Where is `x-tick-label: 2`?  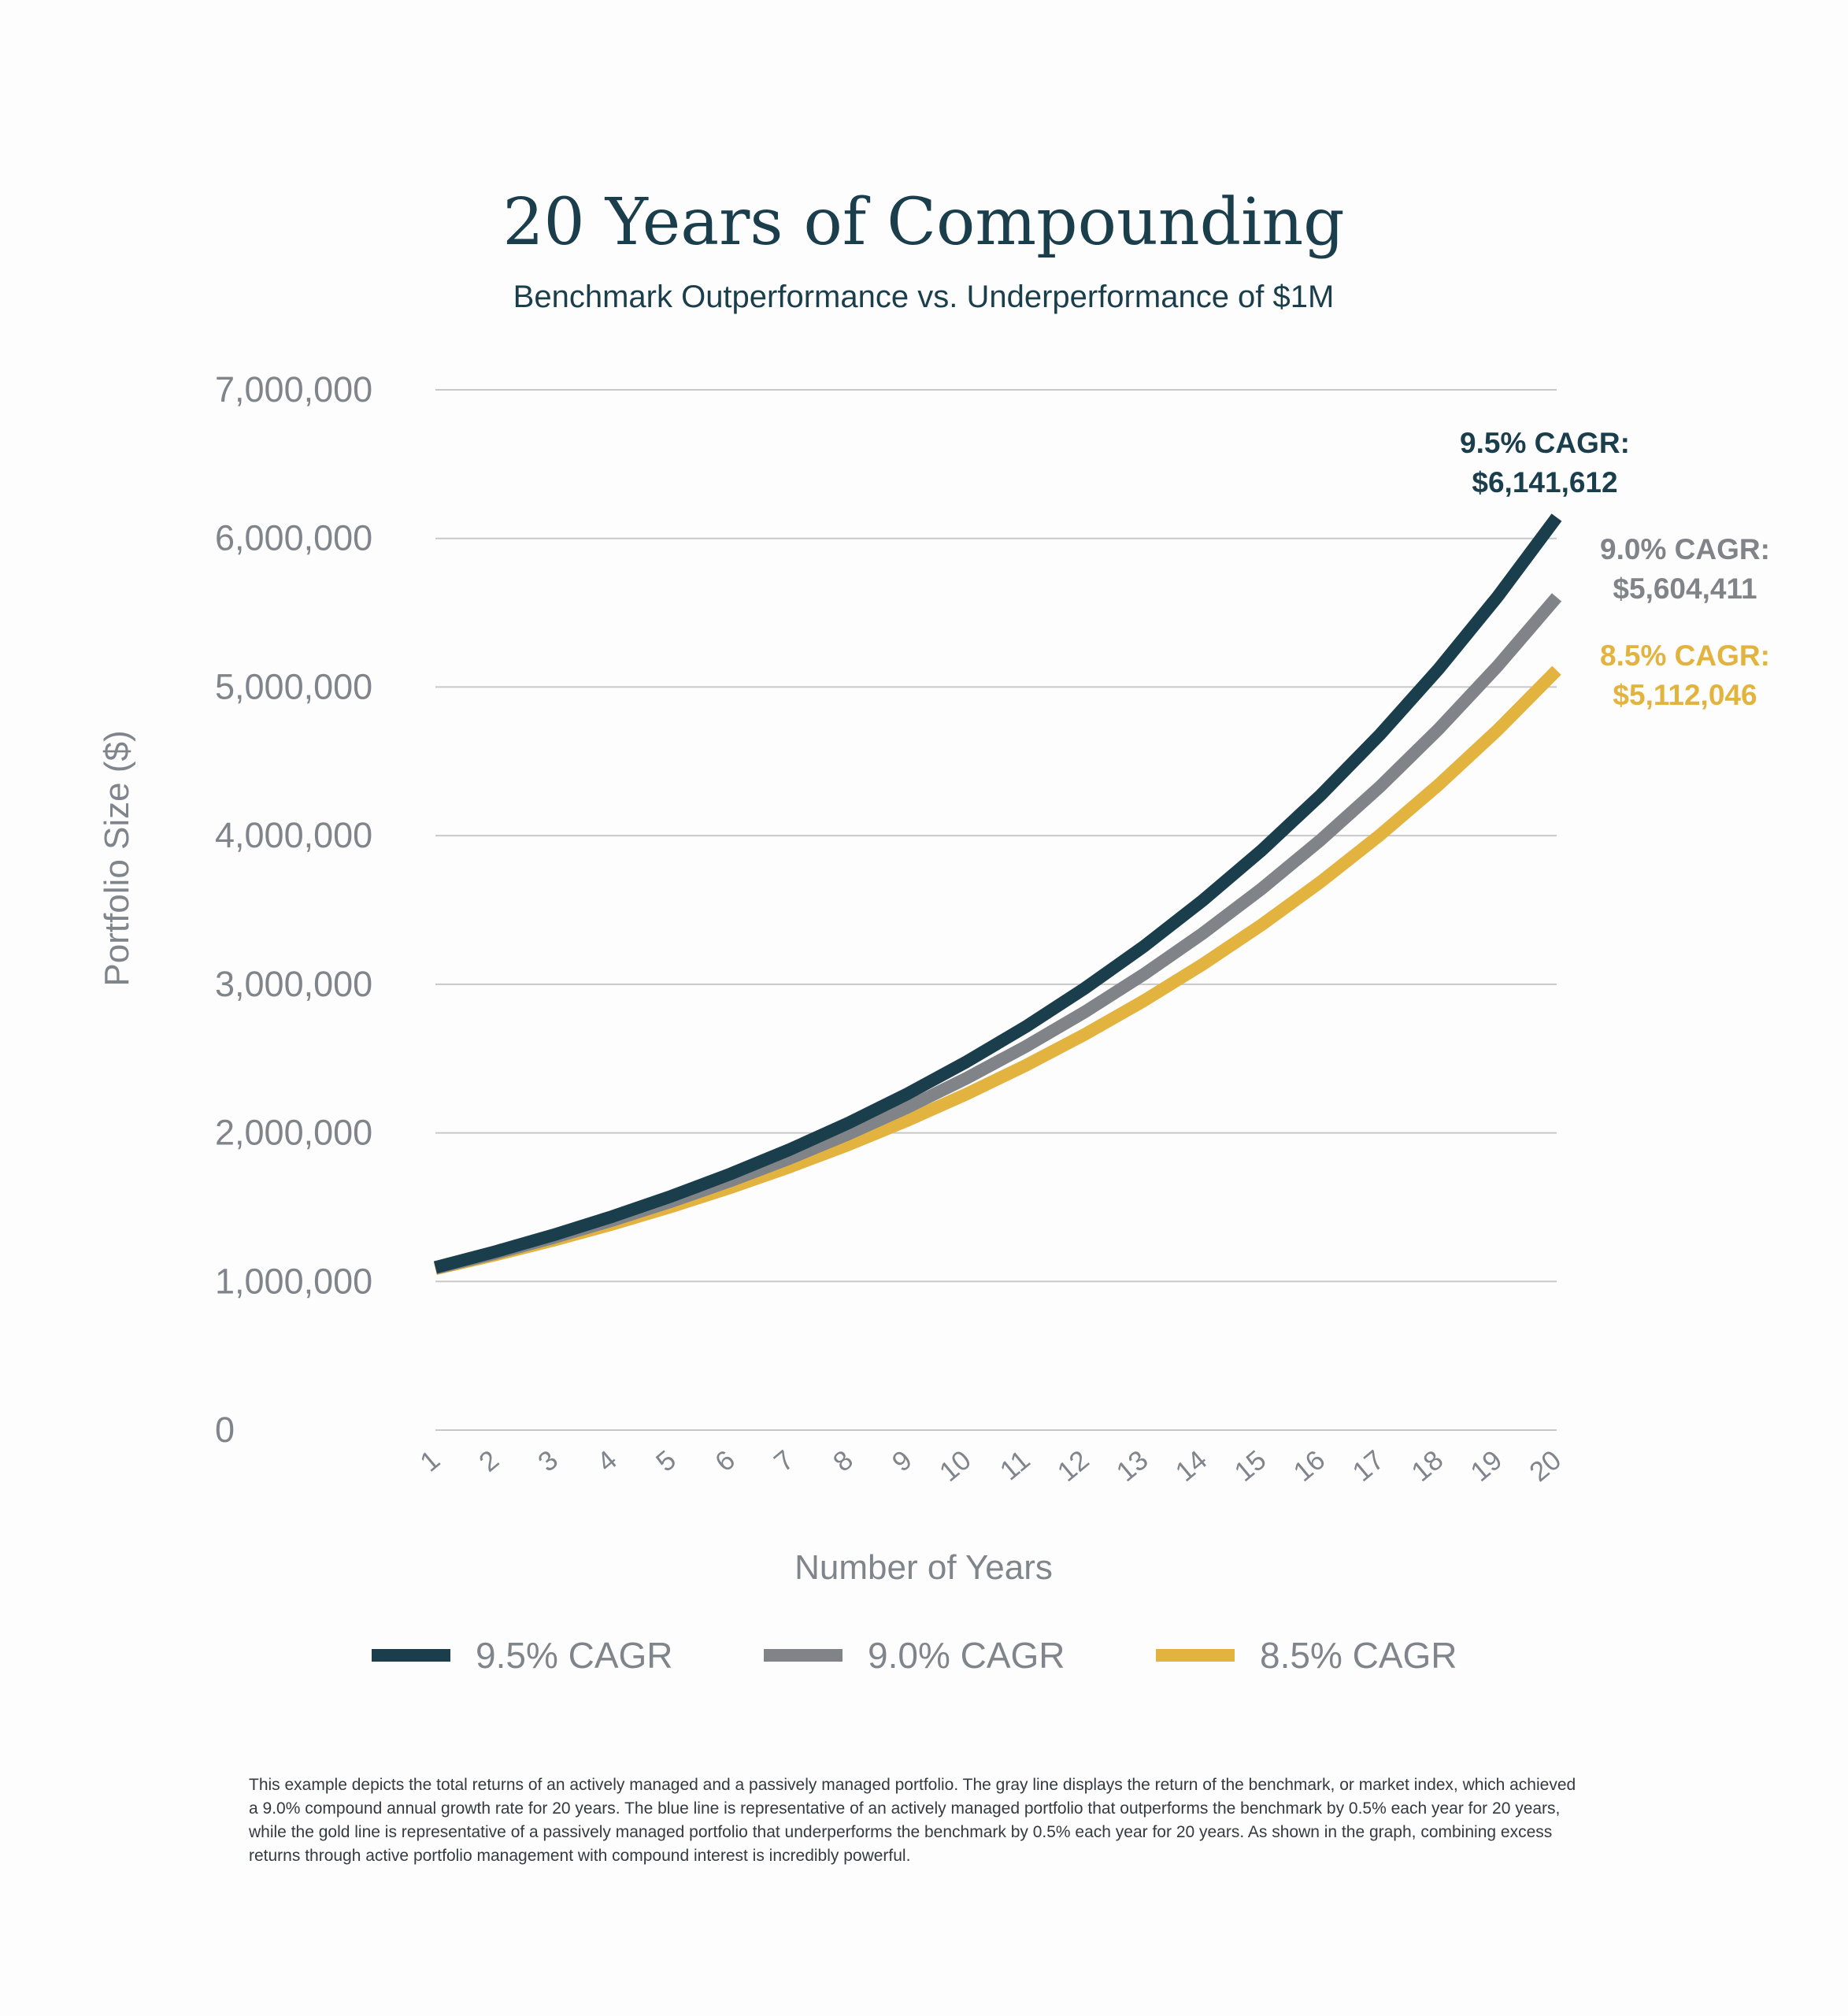
x-tick-label: 2 is located at coordinates (489, 1460).